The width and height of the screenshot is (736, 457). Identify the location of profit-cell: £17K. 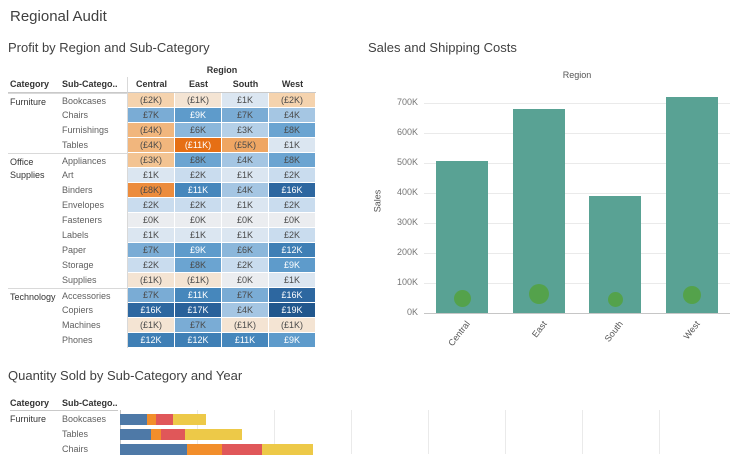
(198, 310).